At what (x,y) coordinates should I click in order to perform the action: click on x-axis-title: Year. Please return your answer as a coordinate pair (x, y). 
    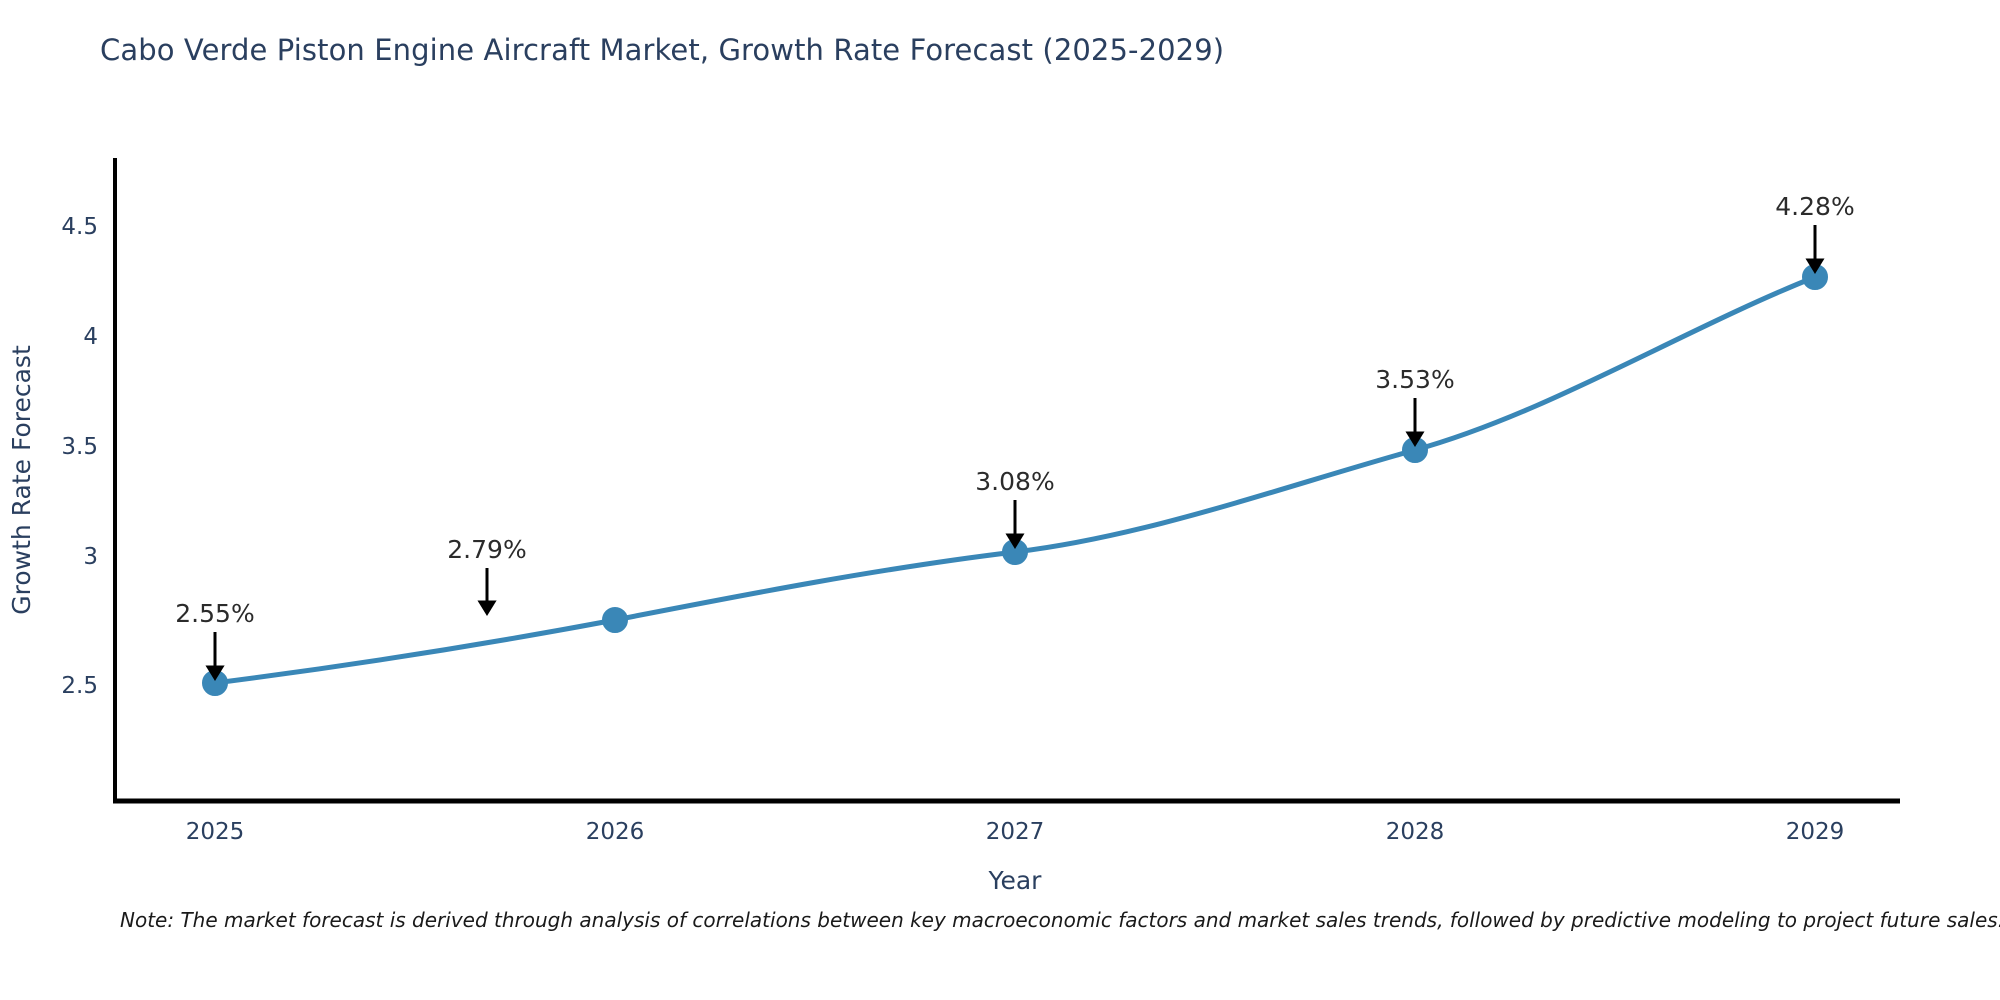
    Looking at the image, I should click on (1015, 880).